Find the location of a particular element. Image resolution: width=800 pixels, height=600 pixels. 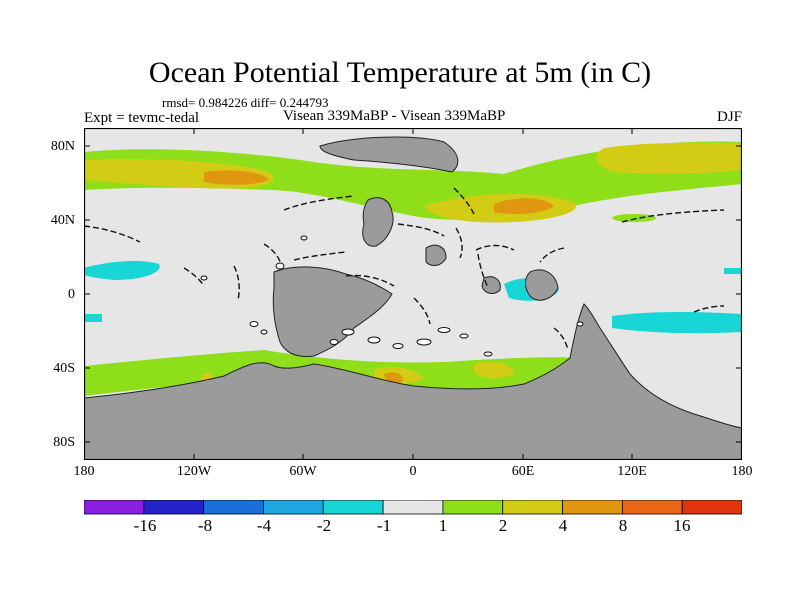

colorbar-label: 8 is located at coordinates (623, 525).